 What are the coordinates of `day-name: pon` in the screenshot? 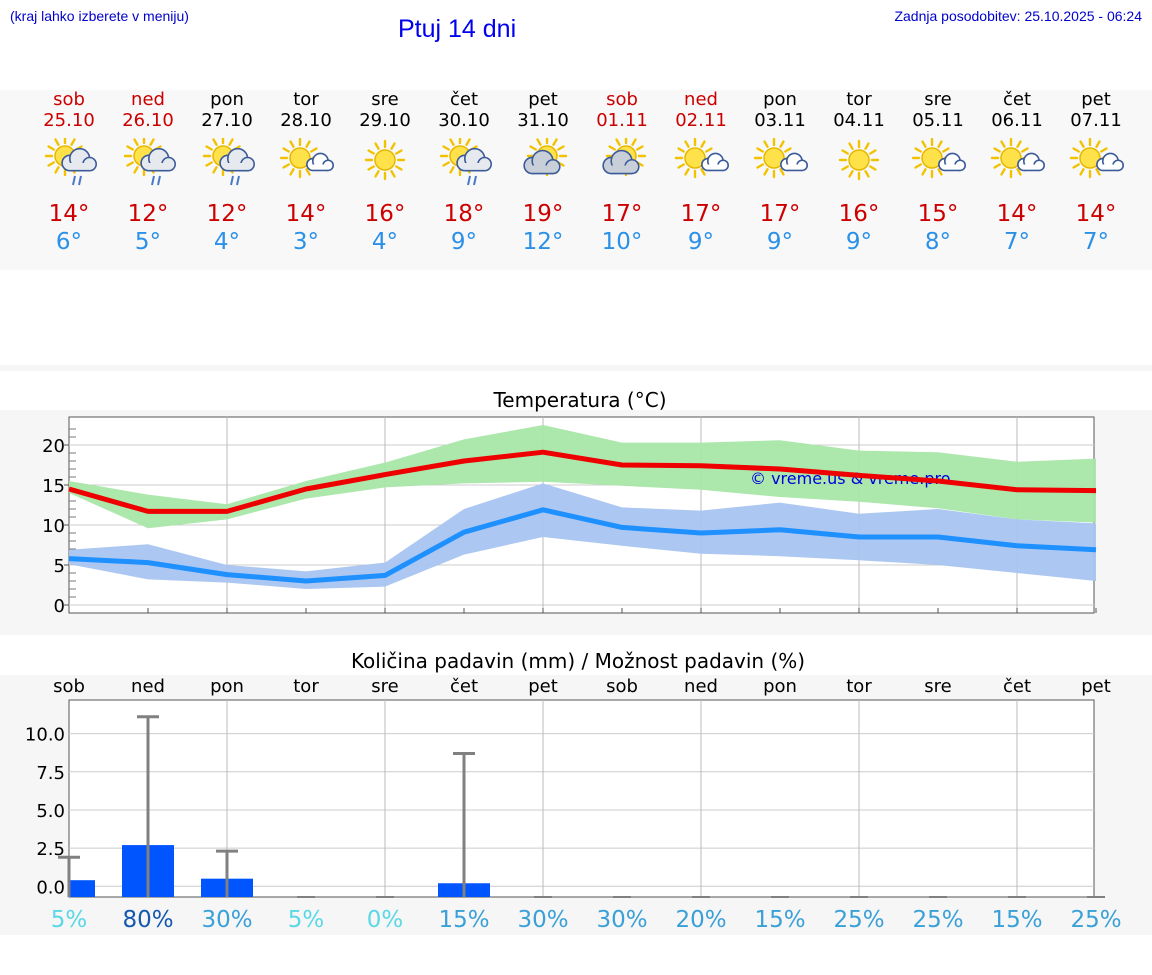 It's located at (227, 99).